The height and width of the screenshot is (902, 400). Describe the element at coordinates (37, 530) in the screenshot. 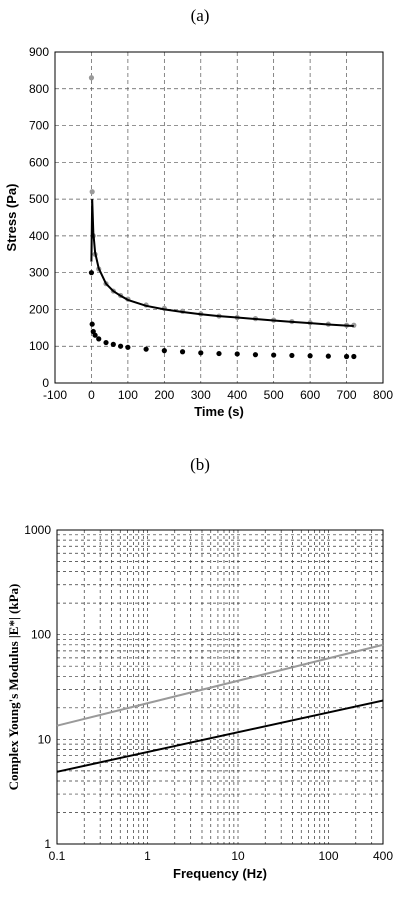

I see `y-tick-label: 1000` at that location.